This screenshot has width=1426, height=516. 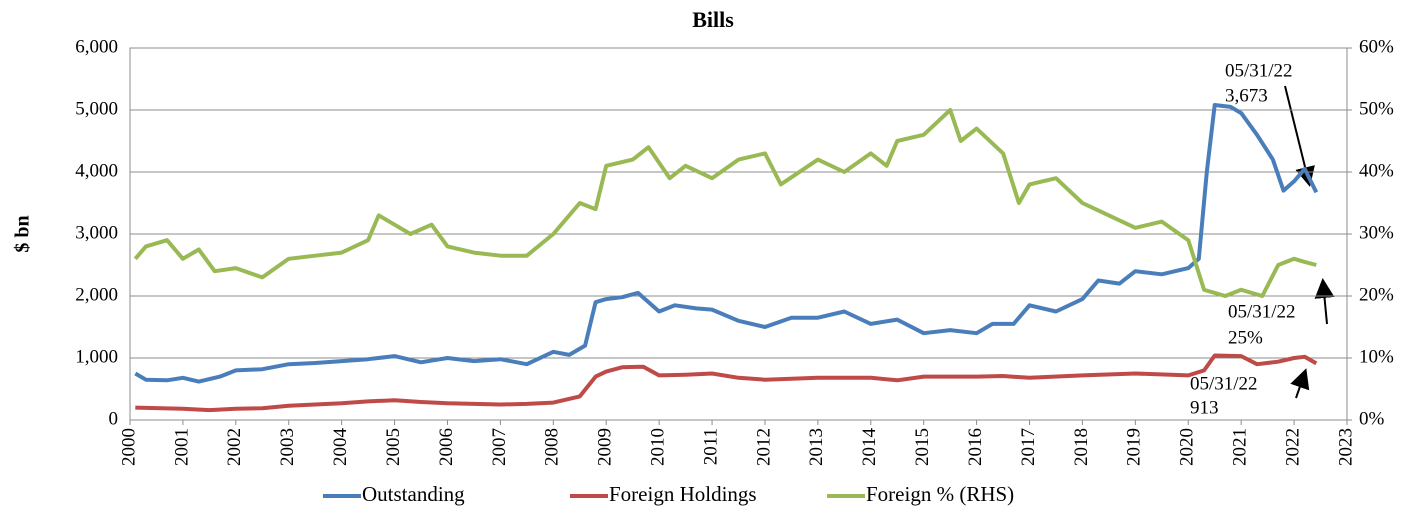 I want to click on legend-item: Outstanding, so click(x=394, y=494).